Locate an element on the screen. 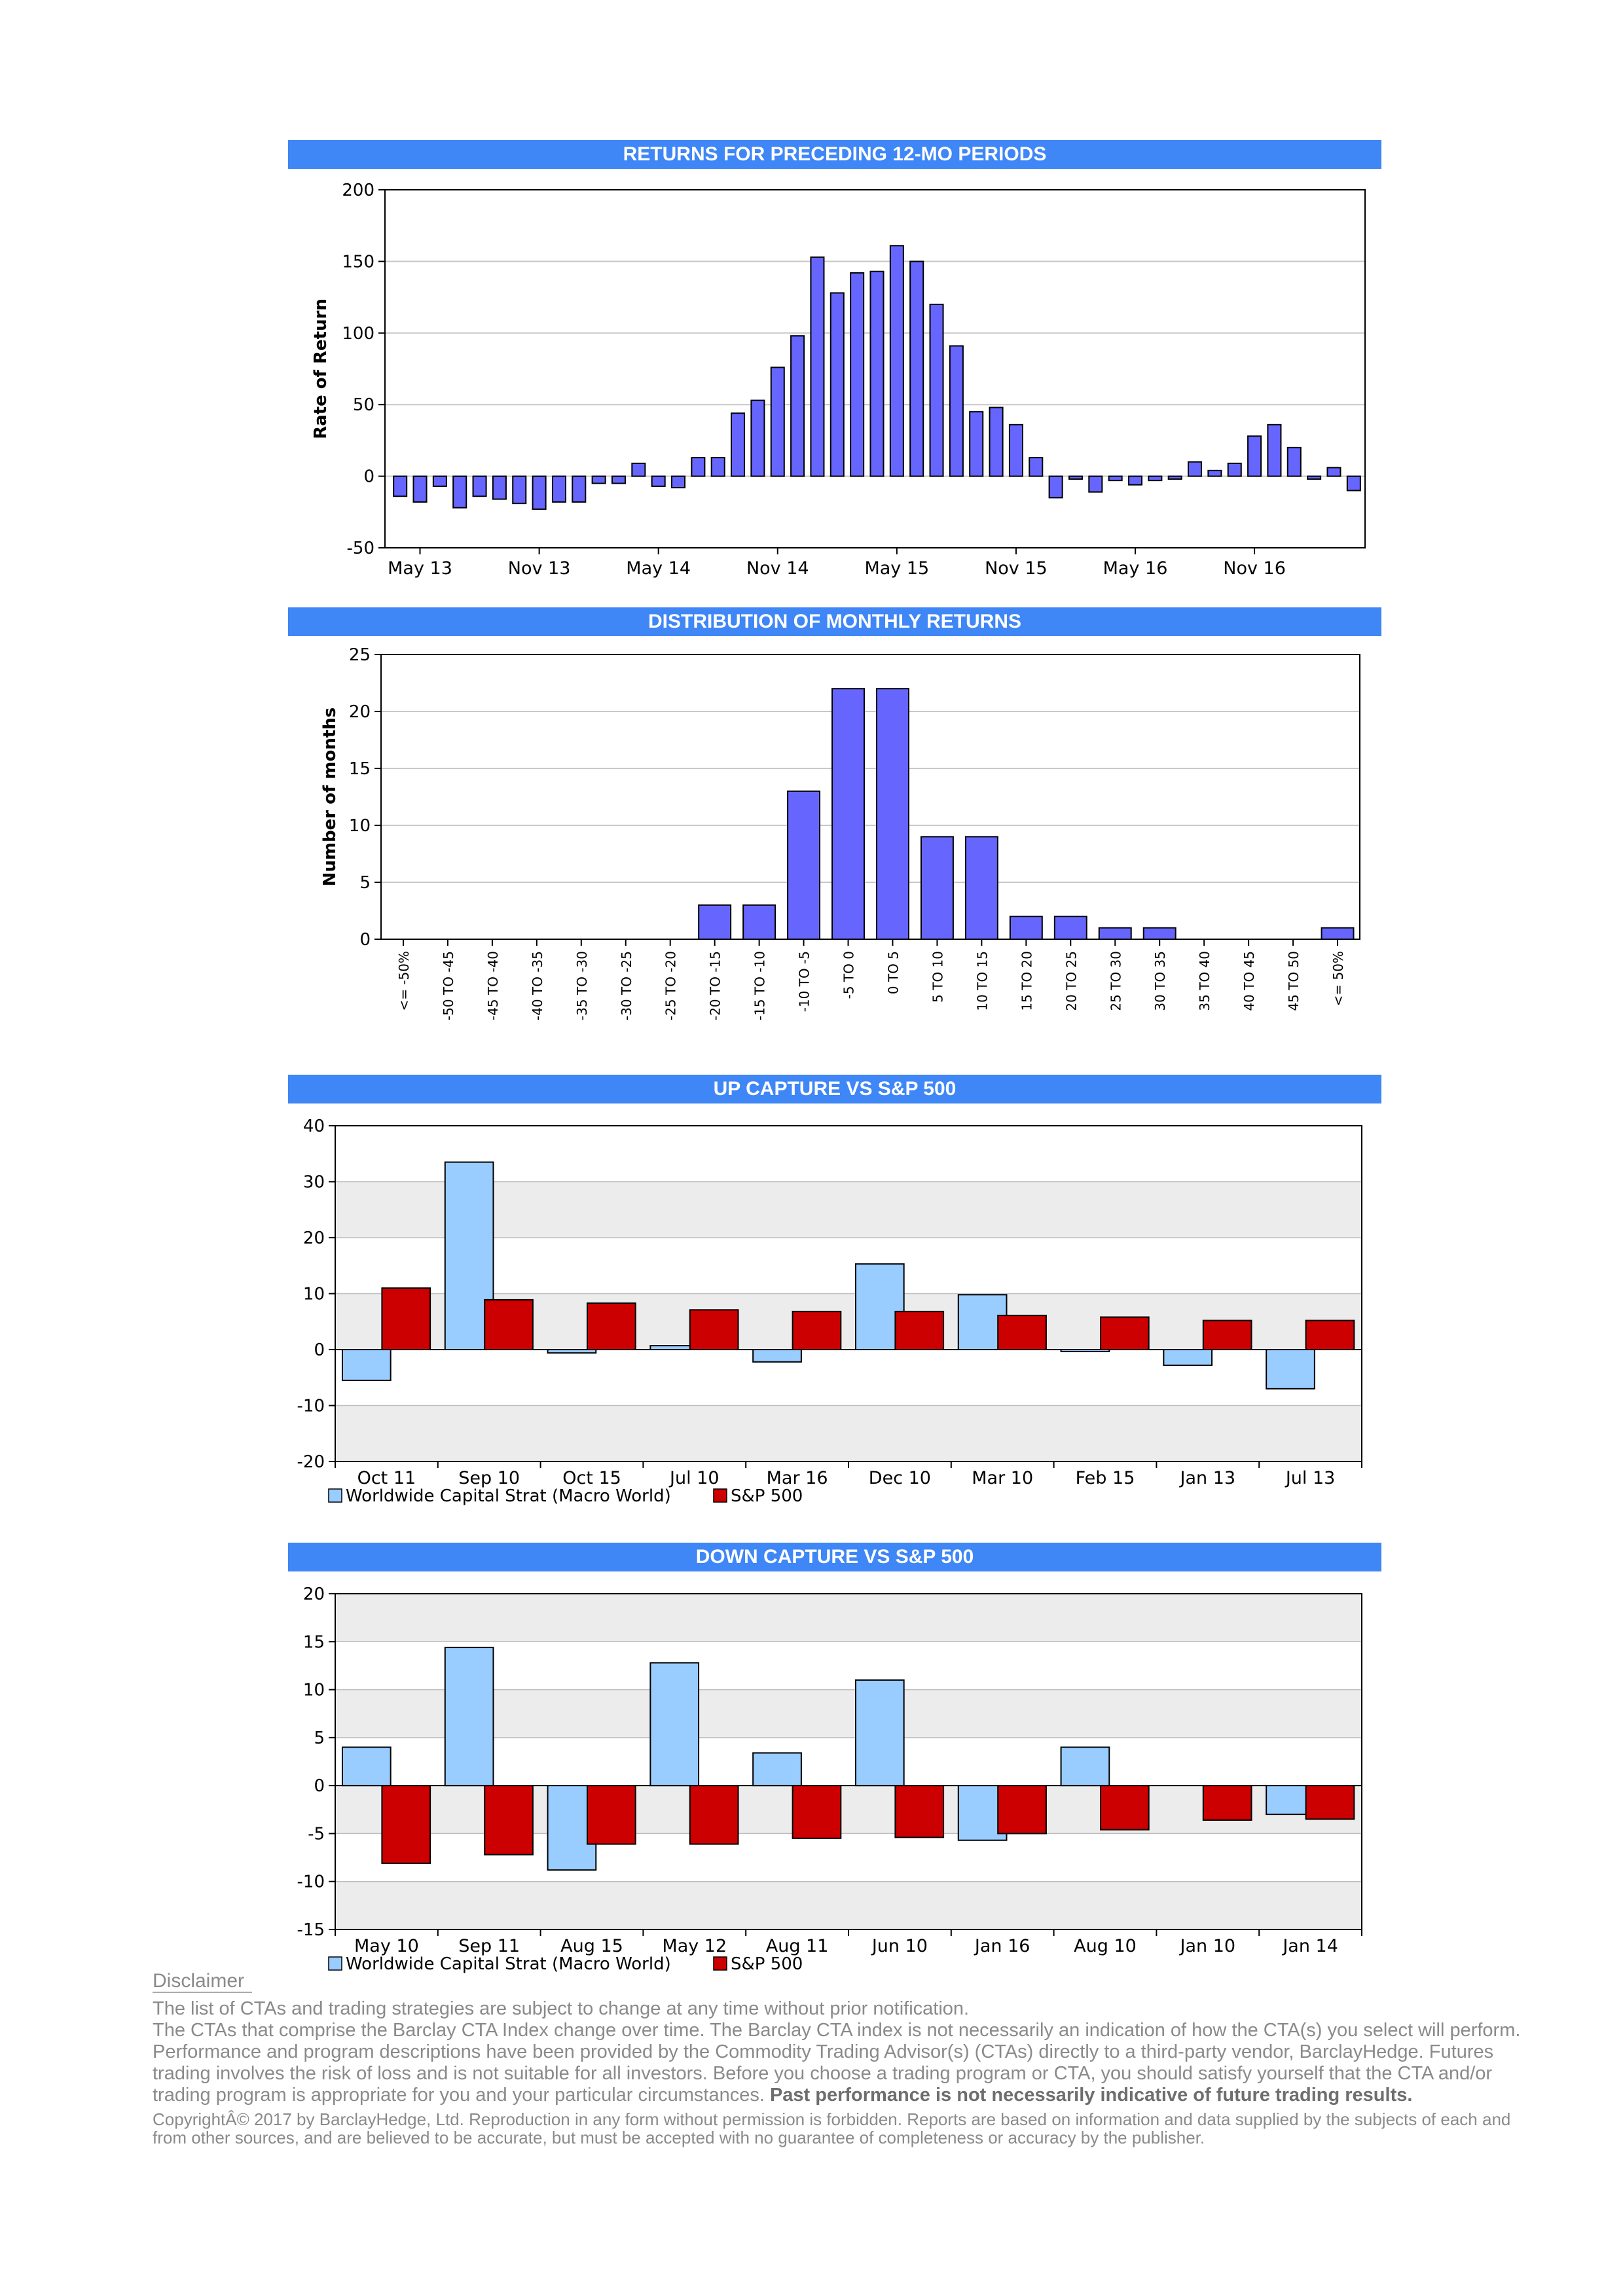  y-tick-label: 150 is located at coordinates (358, 262).